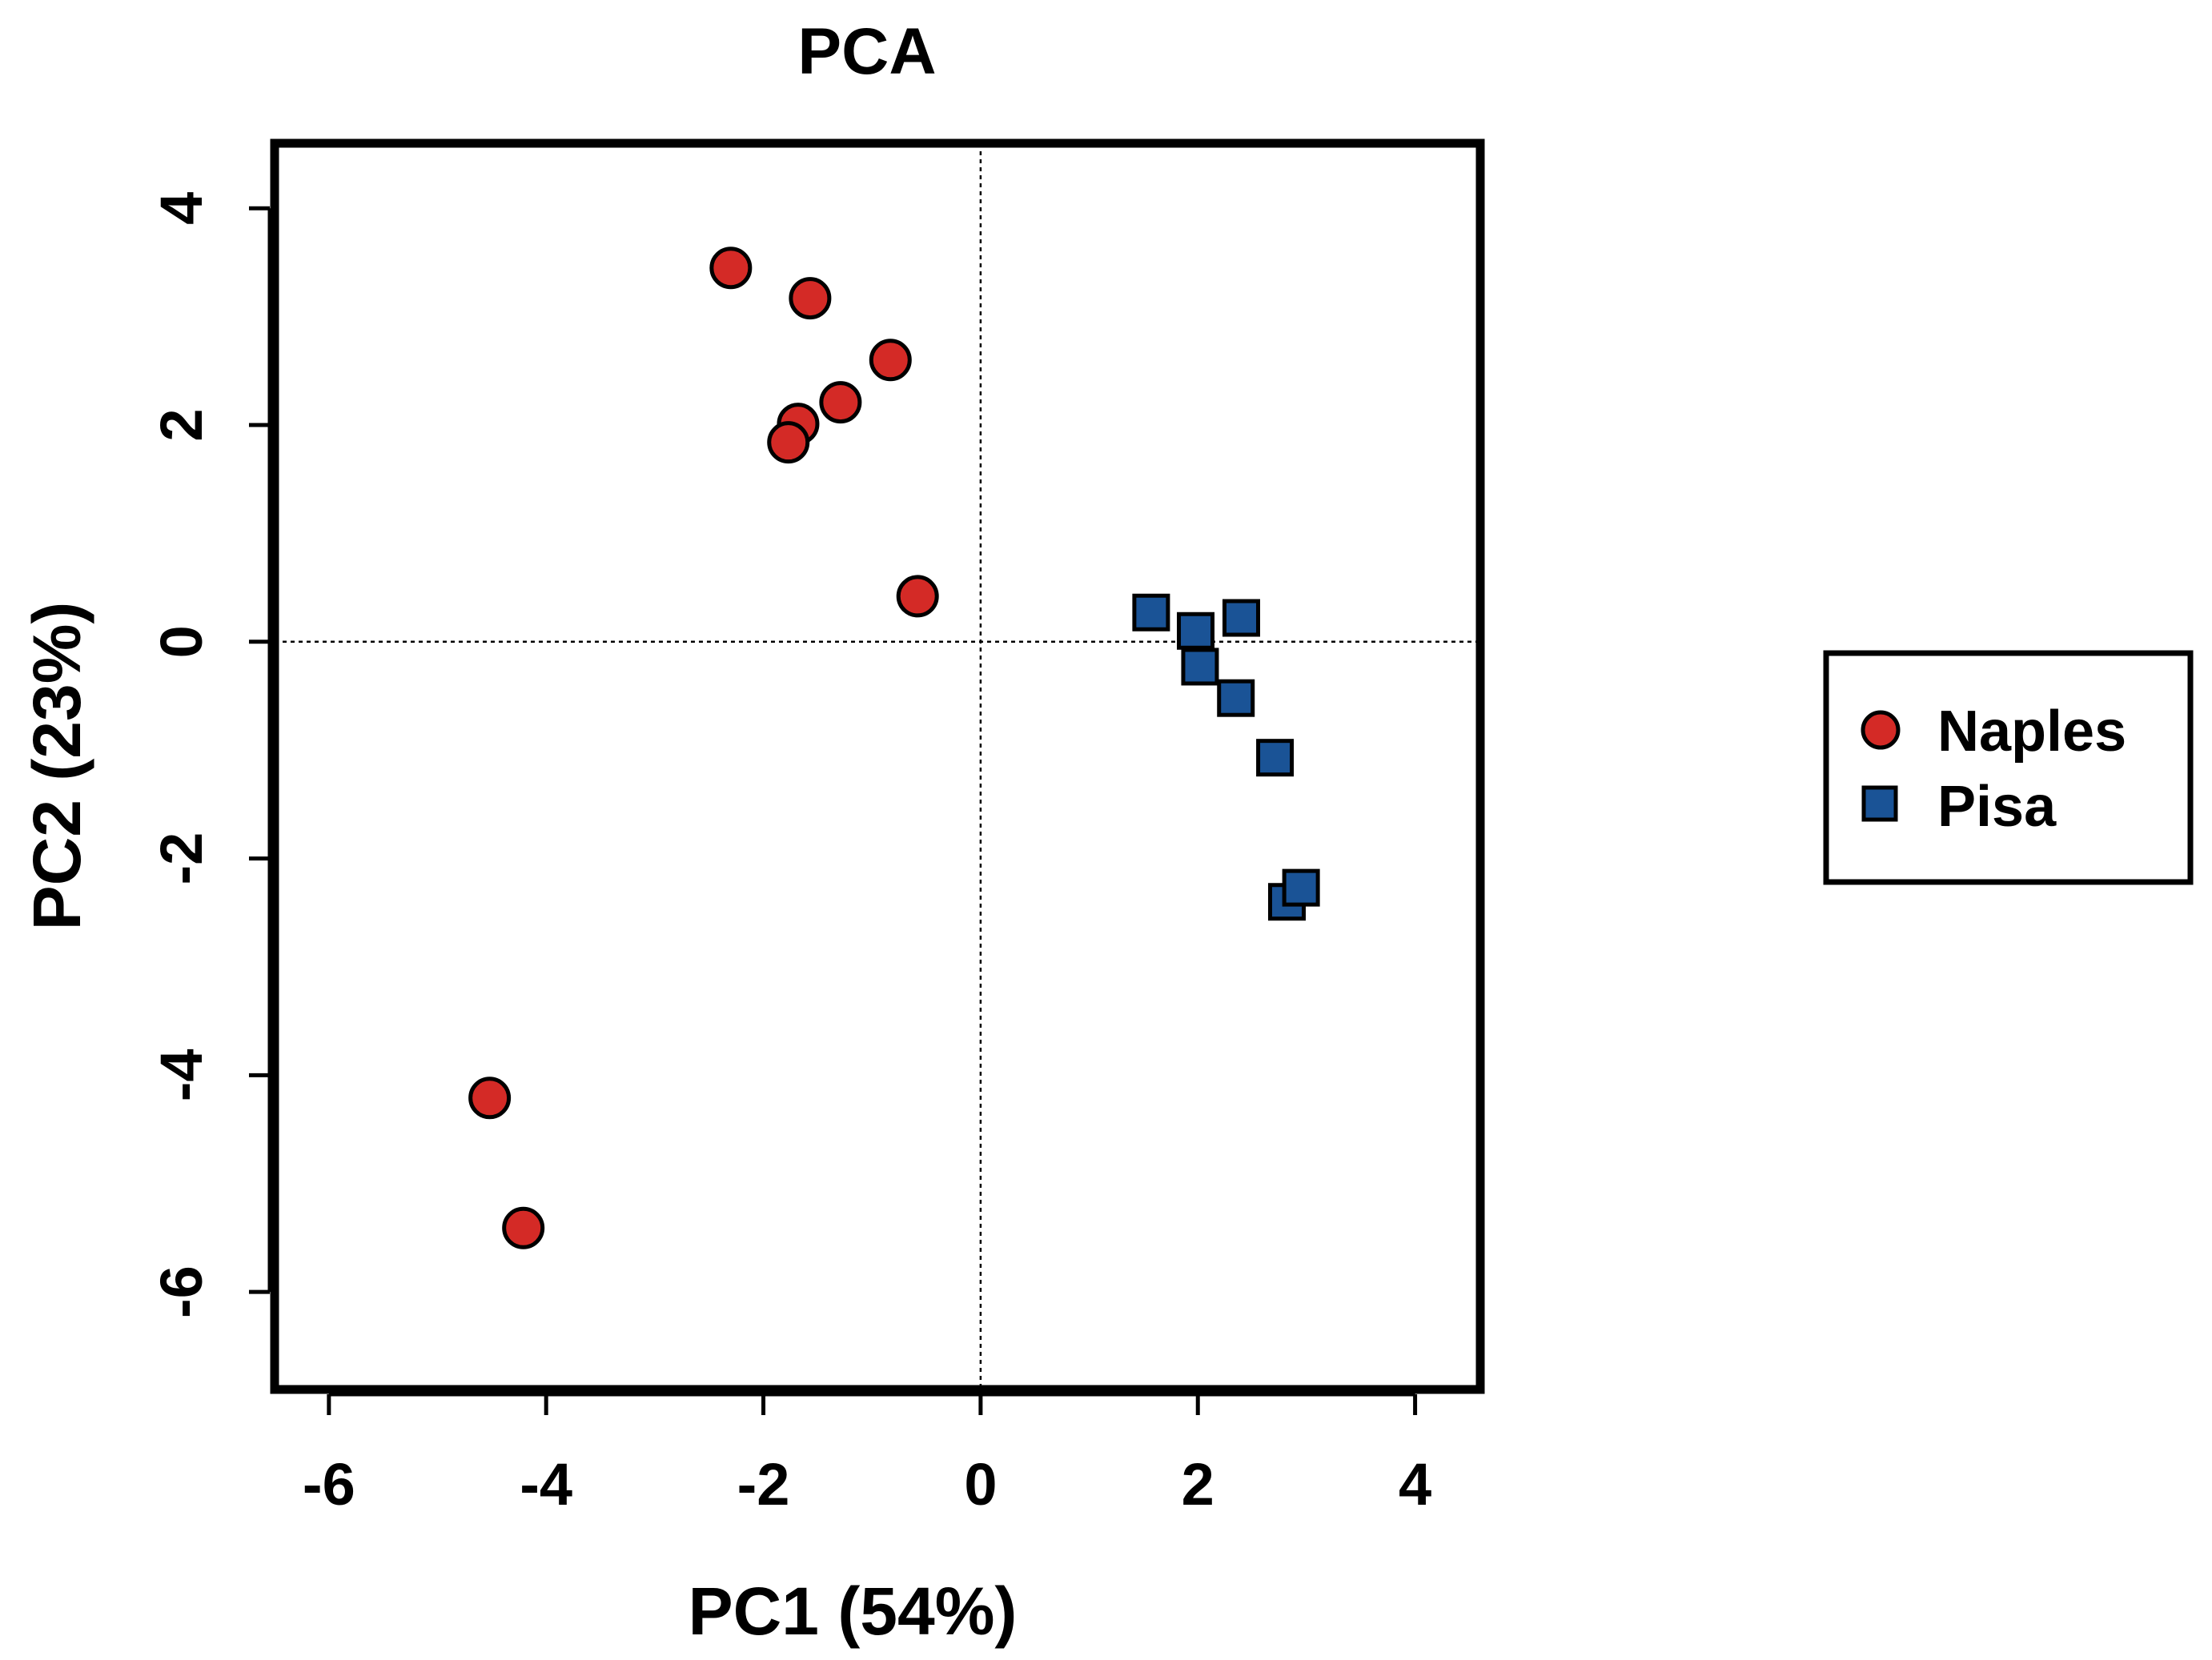 The image size is (2212, 1660). What do you see at coordinates (867, 1455) in the screenshot?
I see `x-axis: -6 -4 -2 0 2 4` at bounding box center [867, 1455].